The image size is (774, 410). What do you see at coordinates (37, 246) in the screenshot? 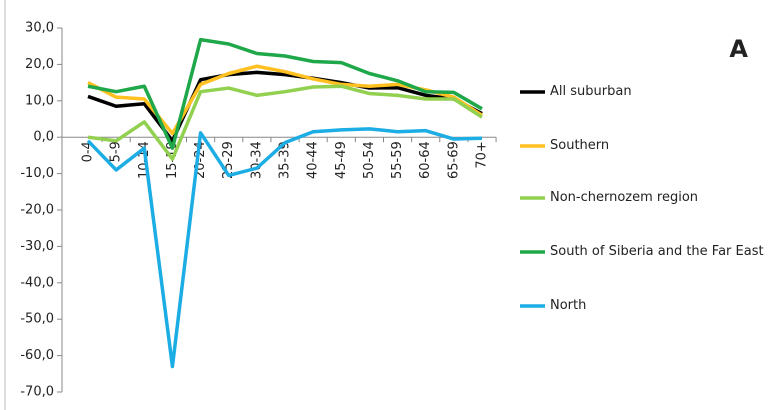
I see `y-tick-label: -30,0` at bounding box center [37, 246].